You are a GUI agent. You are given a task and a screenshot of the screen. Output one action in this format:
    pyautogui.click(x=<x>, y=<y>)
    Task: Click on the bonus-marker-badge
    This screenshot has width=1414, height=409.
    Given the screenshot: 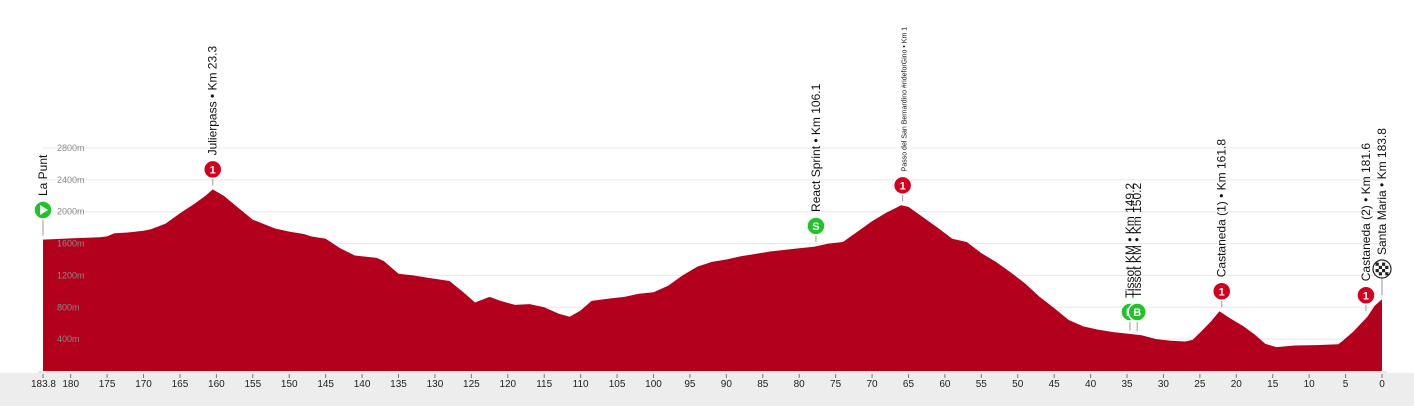 What is the action you would take?
    pyautogui.click(x=1137, y=312)
    